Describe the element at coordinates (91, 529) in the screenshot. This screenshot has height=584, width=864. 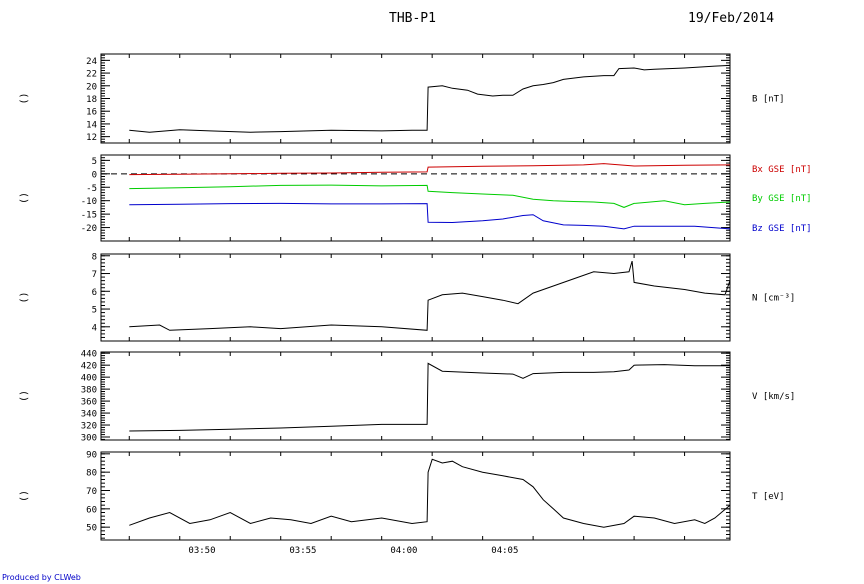
I see `y-tick-label: 50` at that location.